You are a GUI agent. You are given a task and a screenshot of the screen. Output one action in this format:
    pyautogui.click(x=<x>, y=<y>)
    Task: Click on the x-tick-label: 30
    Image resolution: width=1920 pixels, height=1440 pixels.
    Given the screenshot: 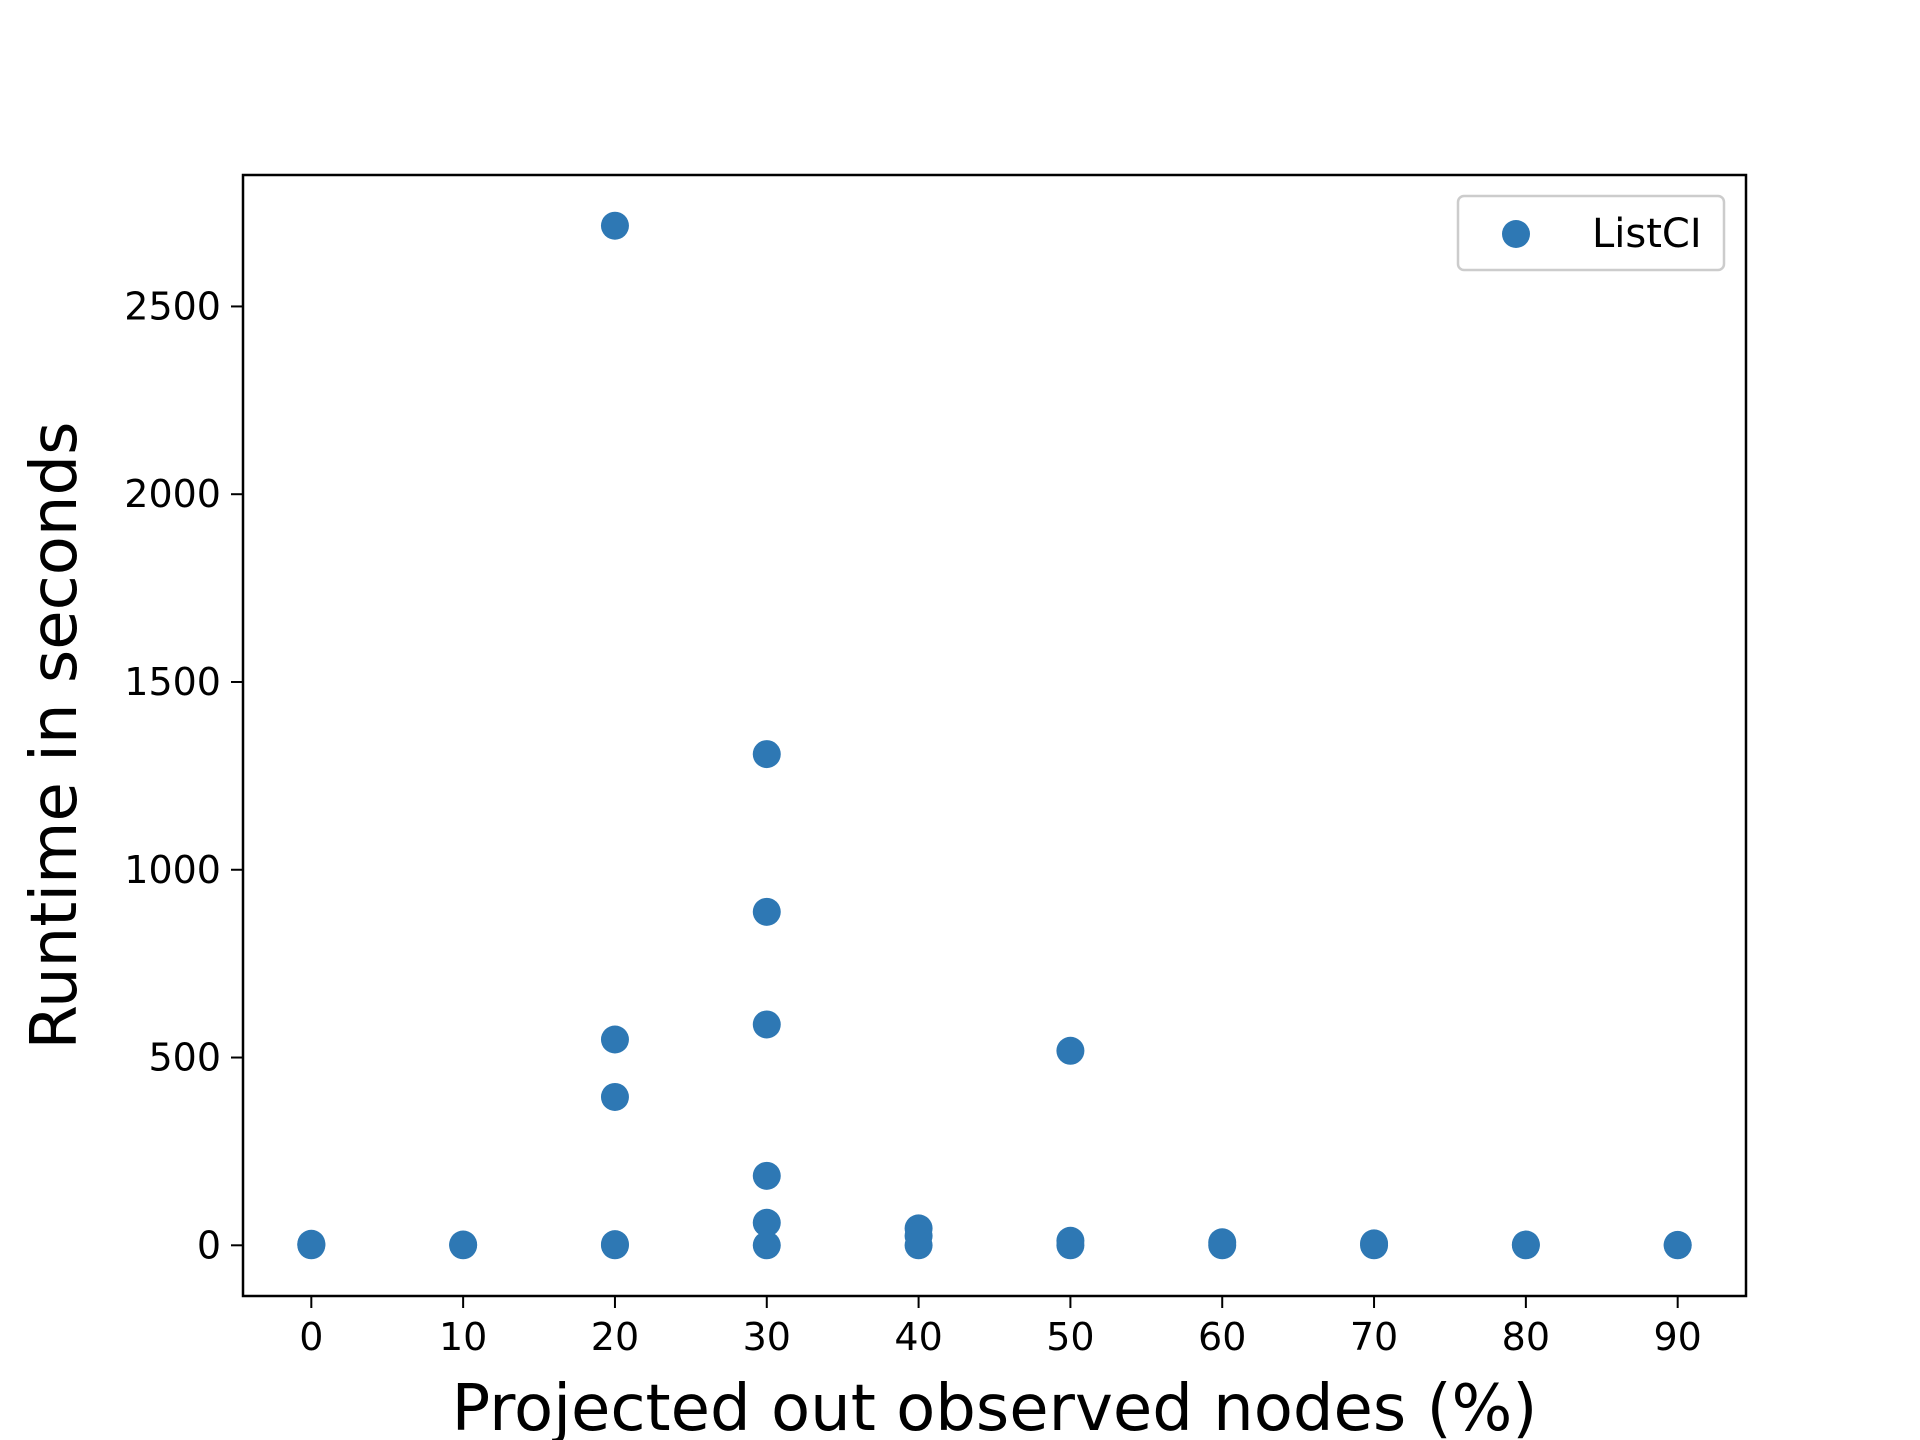 What is the action you would take?
    pyautogui.click(x=767, y=1337)
    